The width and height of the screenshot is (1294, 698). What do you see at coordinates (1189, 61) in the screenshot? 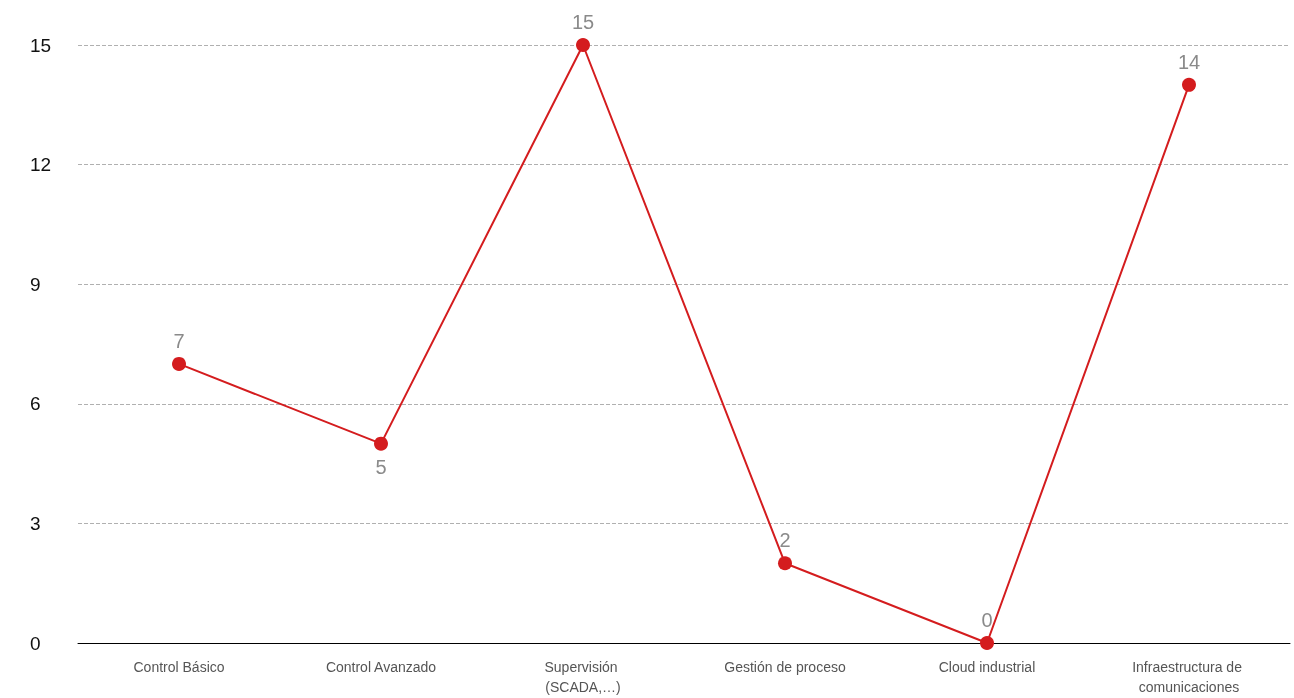
I see `data-label: 14` at bounding box center [1189, 61].